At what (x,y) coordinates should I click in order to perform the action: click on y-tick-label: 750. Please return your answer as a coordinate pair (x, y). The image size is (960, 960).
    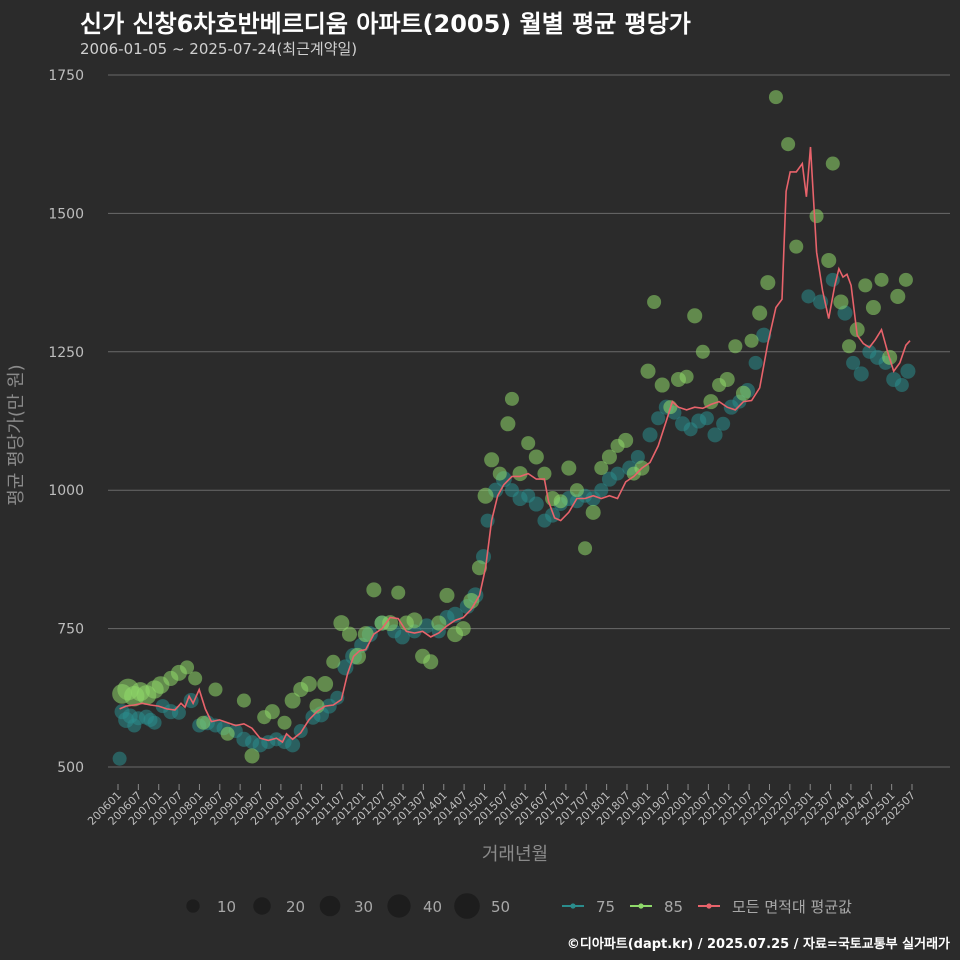
    Looking at the image, I should click on (70, 630).